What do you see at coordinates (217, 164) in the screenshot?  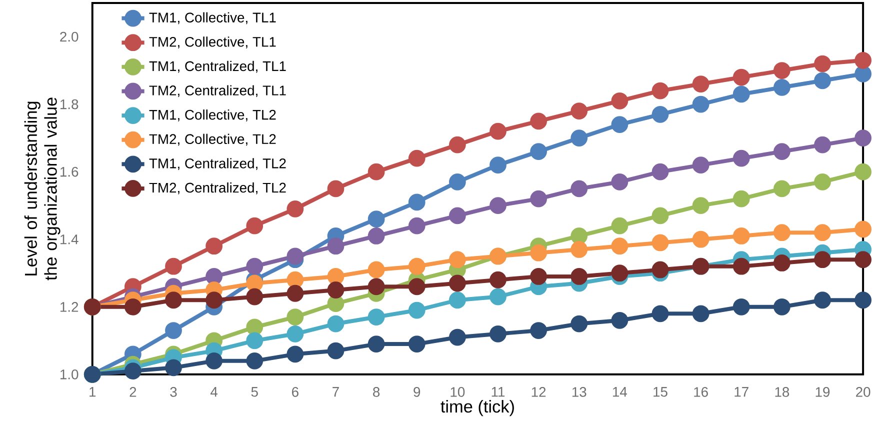 I see `legend-label: TM1, Centralized, TL2` at bounding box center [217, 164].